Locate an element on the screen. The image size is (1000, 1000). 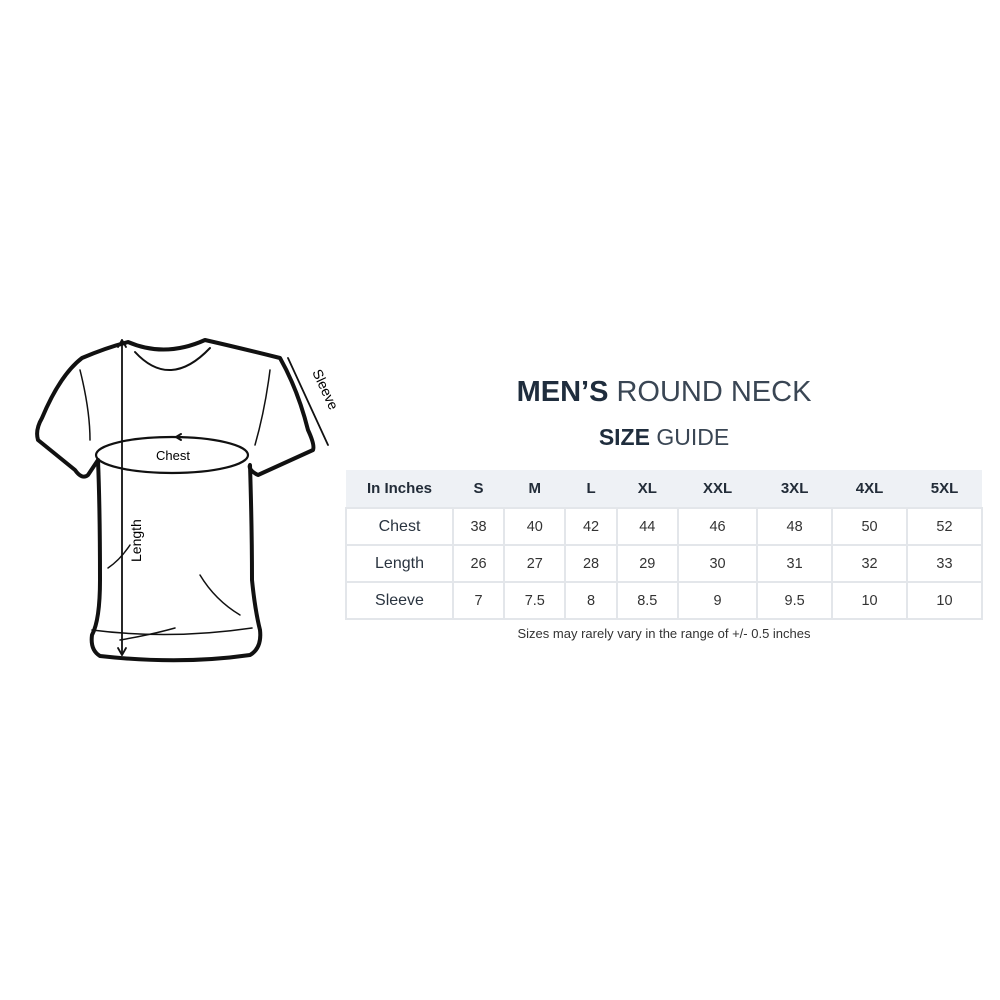
title-light: ROUND NECK is located at coordinates (714, 392).